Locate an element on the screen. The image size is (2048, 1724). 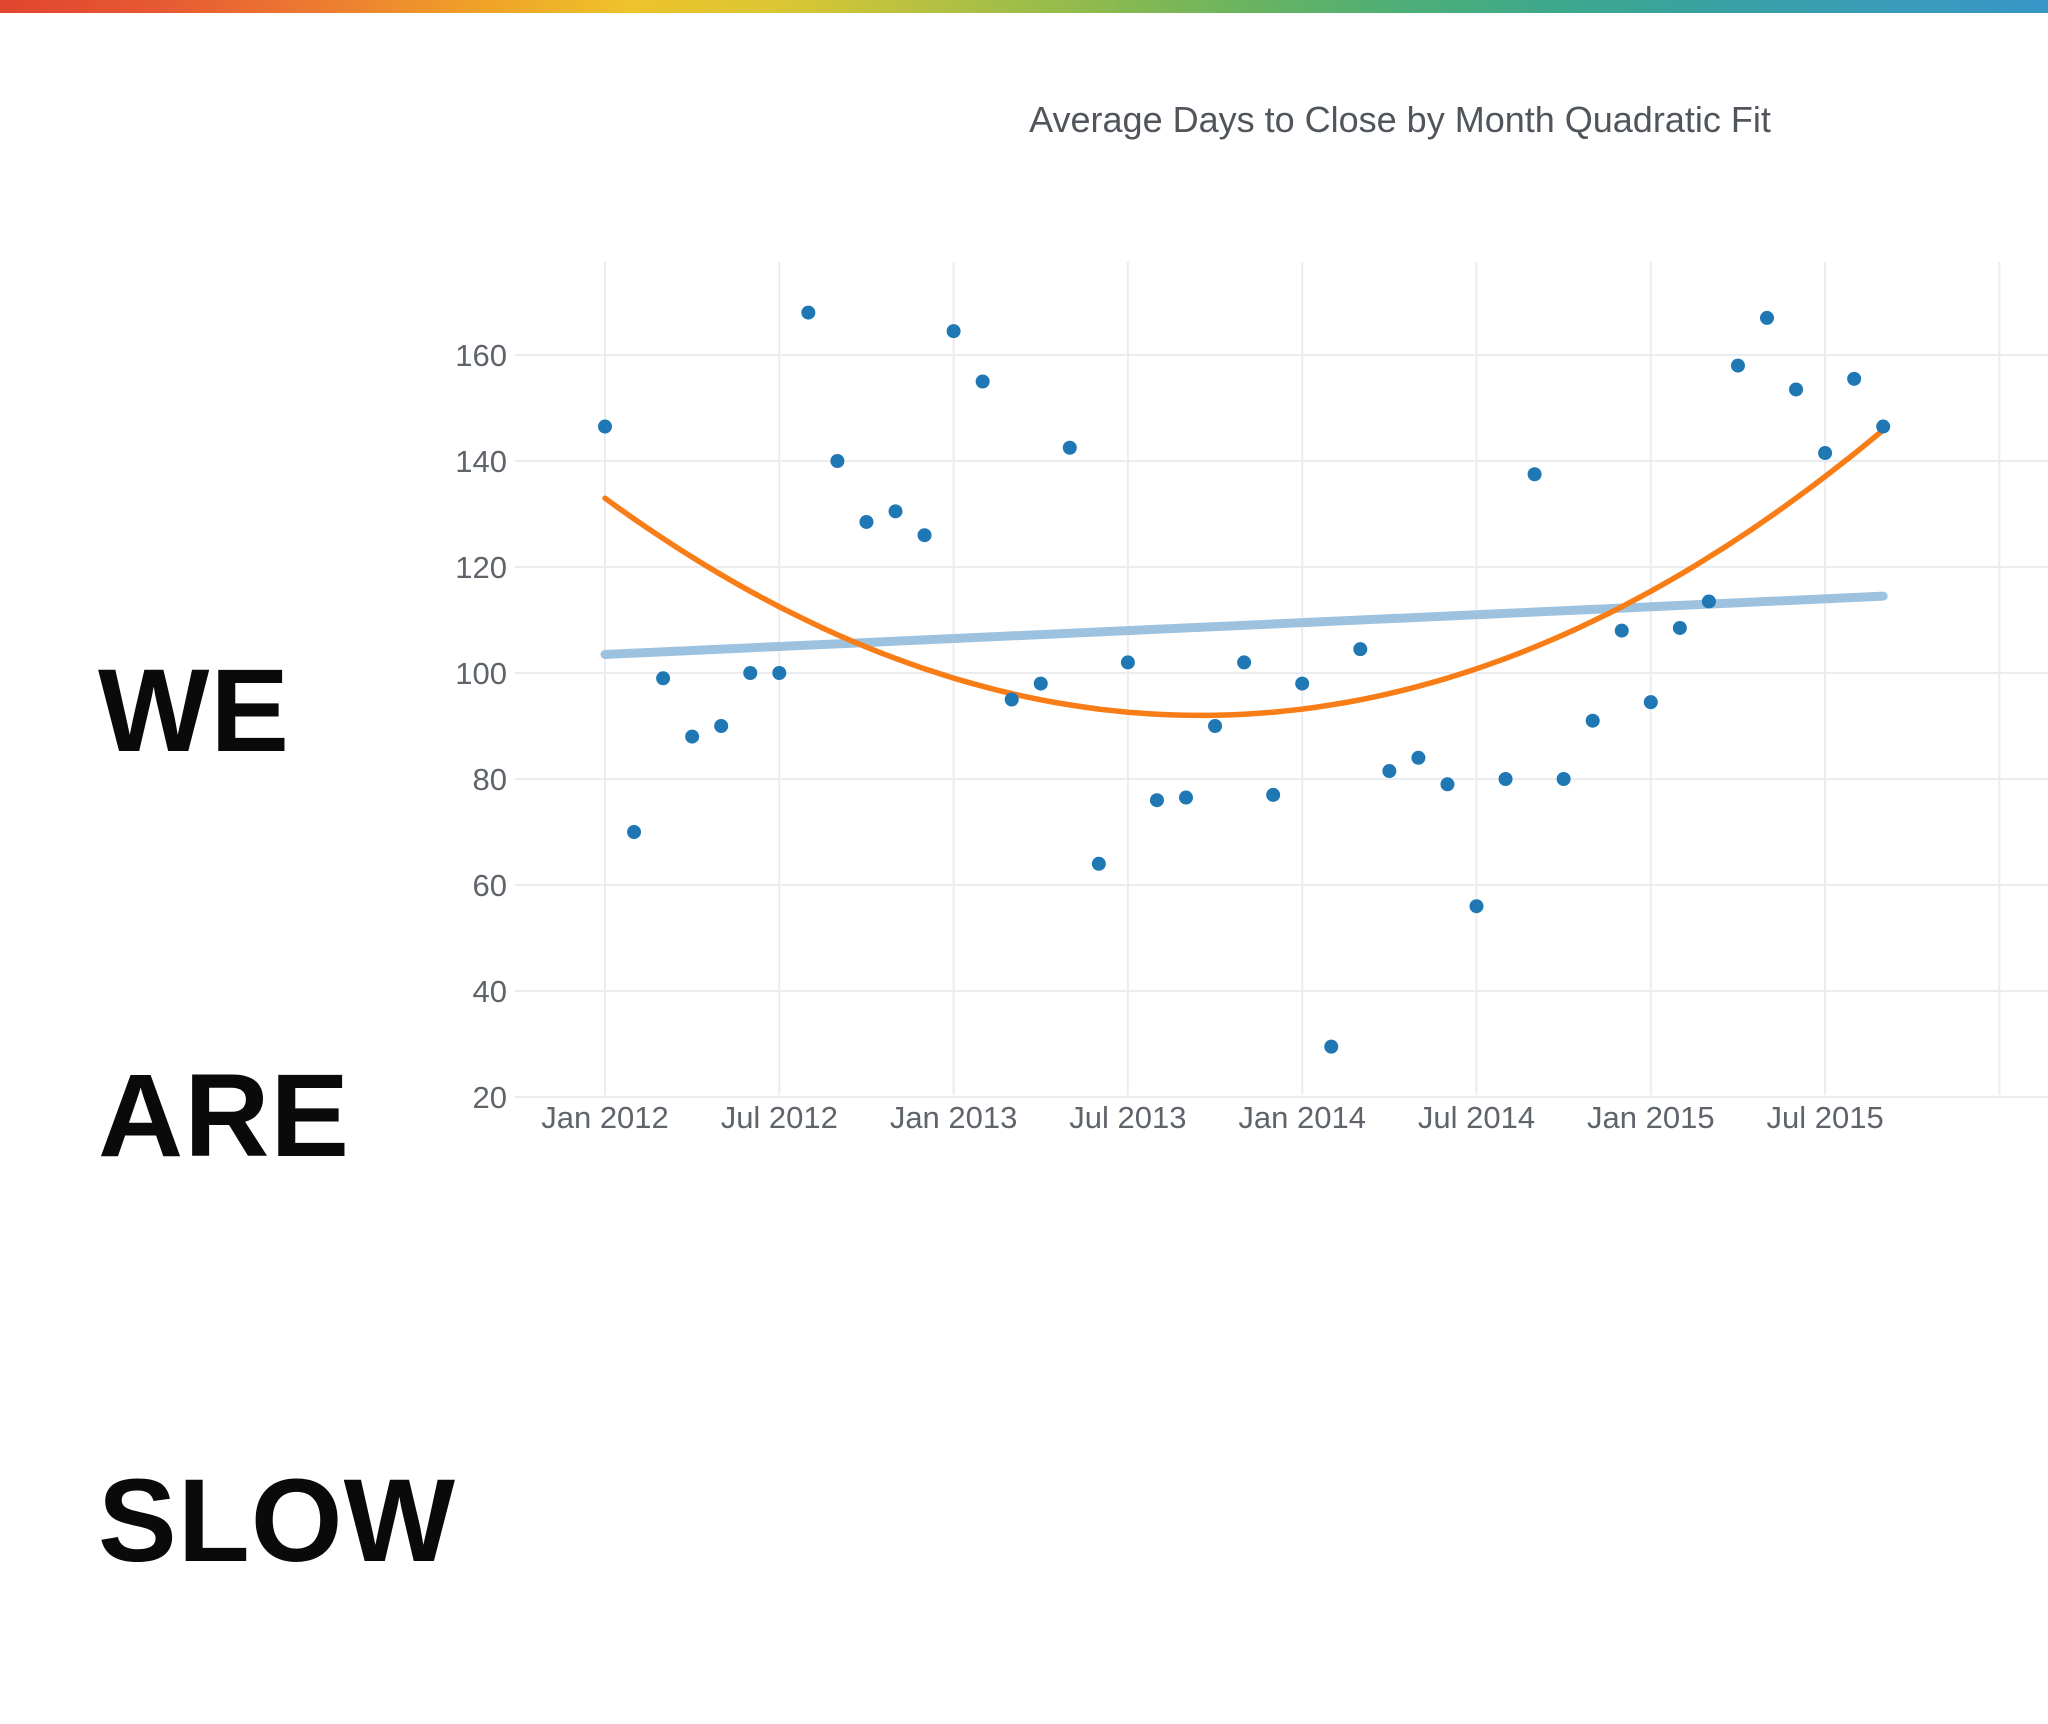
x-tick-label: Jan 2014 is located at coordinates (1302, 1117).